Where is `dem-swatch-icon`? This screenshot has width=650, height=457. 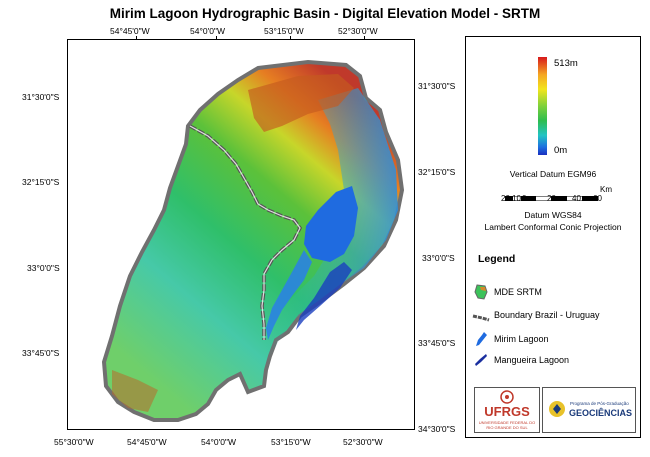
dem-swatch-icon is located at coordinates (481, 292).